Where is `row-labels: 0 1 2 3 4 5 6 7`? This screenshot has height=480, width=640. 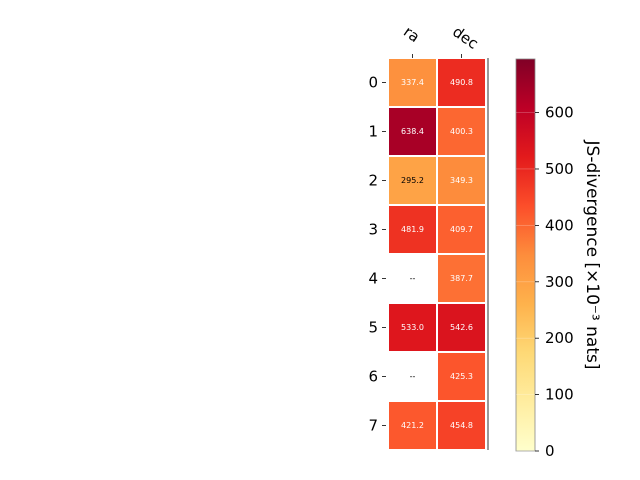 row-labels: 0 1 2 3 4 5 6 7 is located at coordinates (377, 254).